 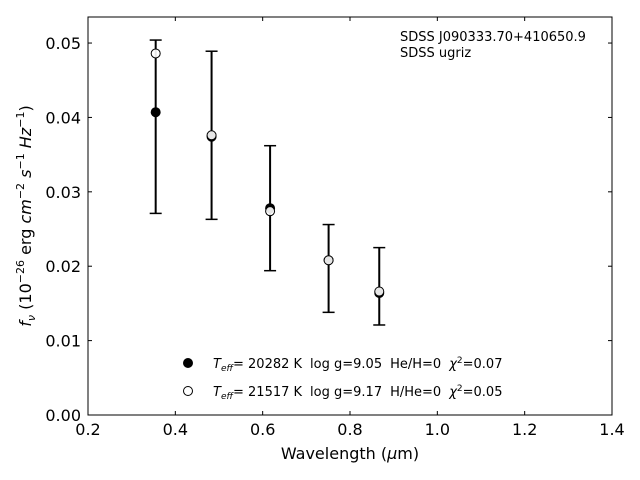 I want to click on y-axis-label: fν (10−26 erg cm−2 s−1 Hz−1), so click(x=26, y=215).